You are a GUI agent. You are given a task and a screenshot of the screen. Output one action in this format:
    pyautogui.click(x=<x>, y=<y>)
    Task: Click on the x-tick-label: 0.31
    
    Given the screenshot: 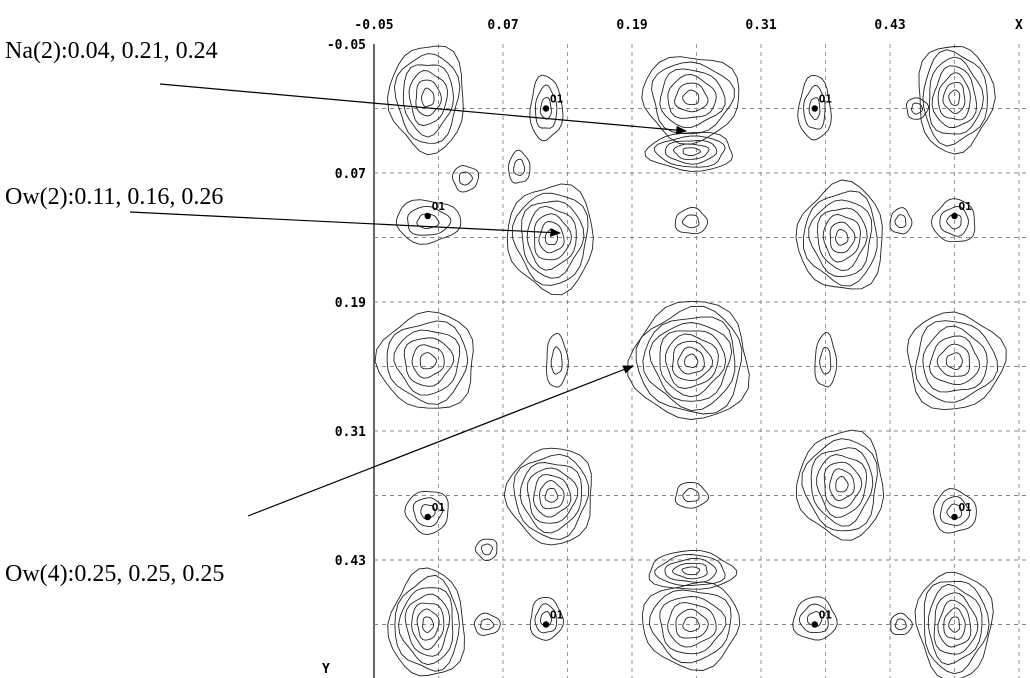 What is the action you would take?
    pyautogui.click(x=760, y=25)
    